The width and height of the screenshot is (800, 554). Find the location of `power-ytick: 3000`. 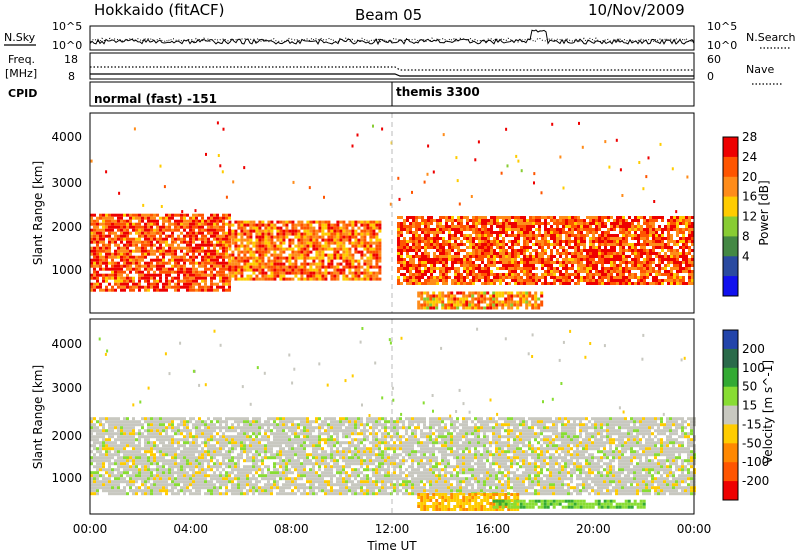

power-ytick: 3000 is located at coordinates (66, 183).